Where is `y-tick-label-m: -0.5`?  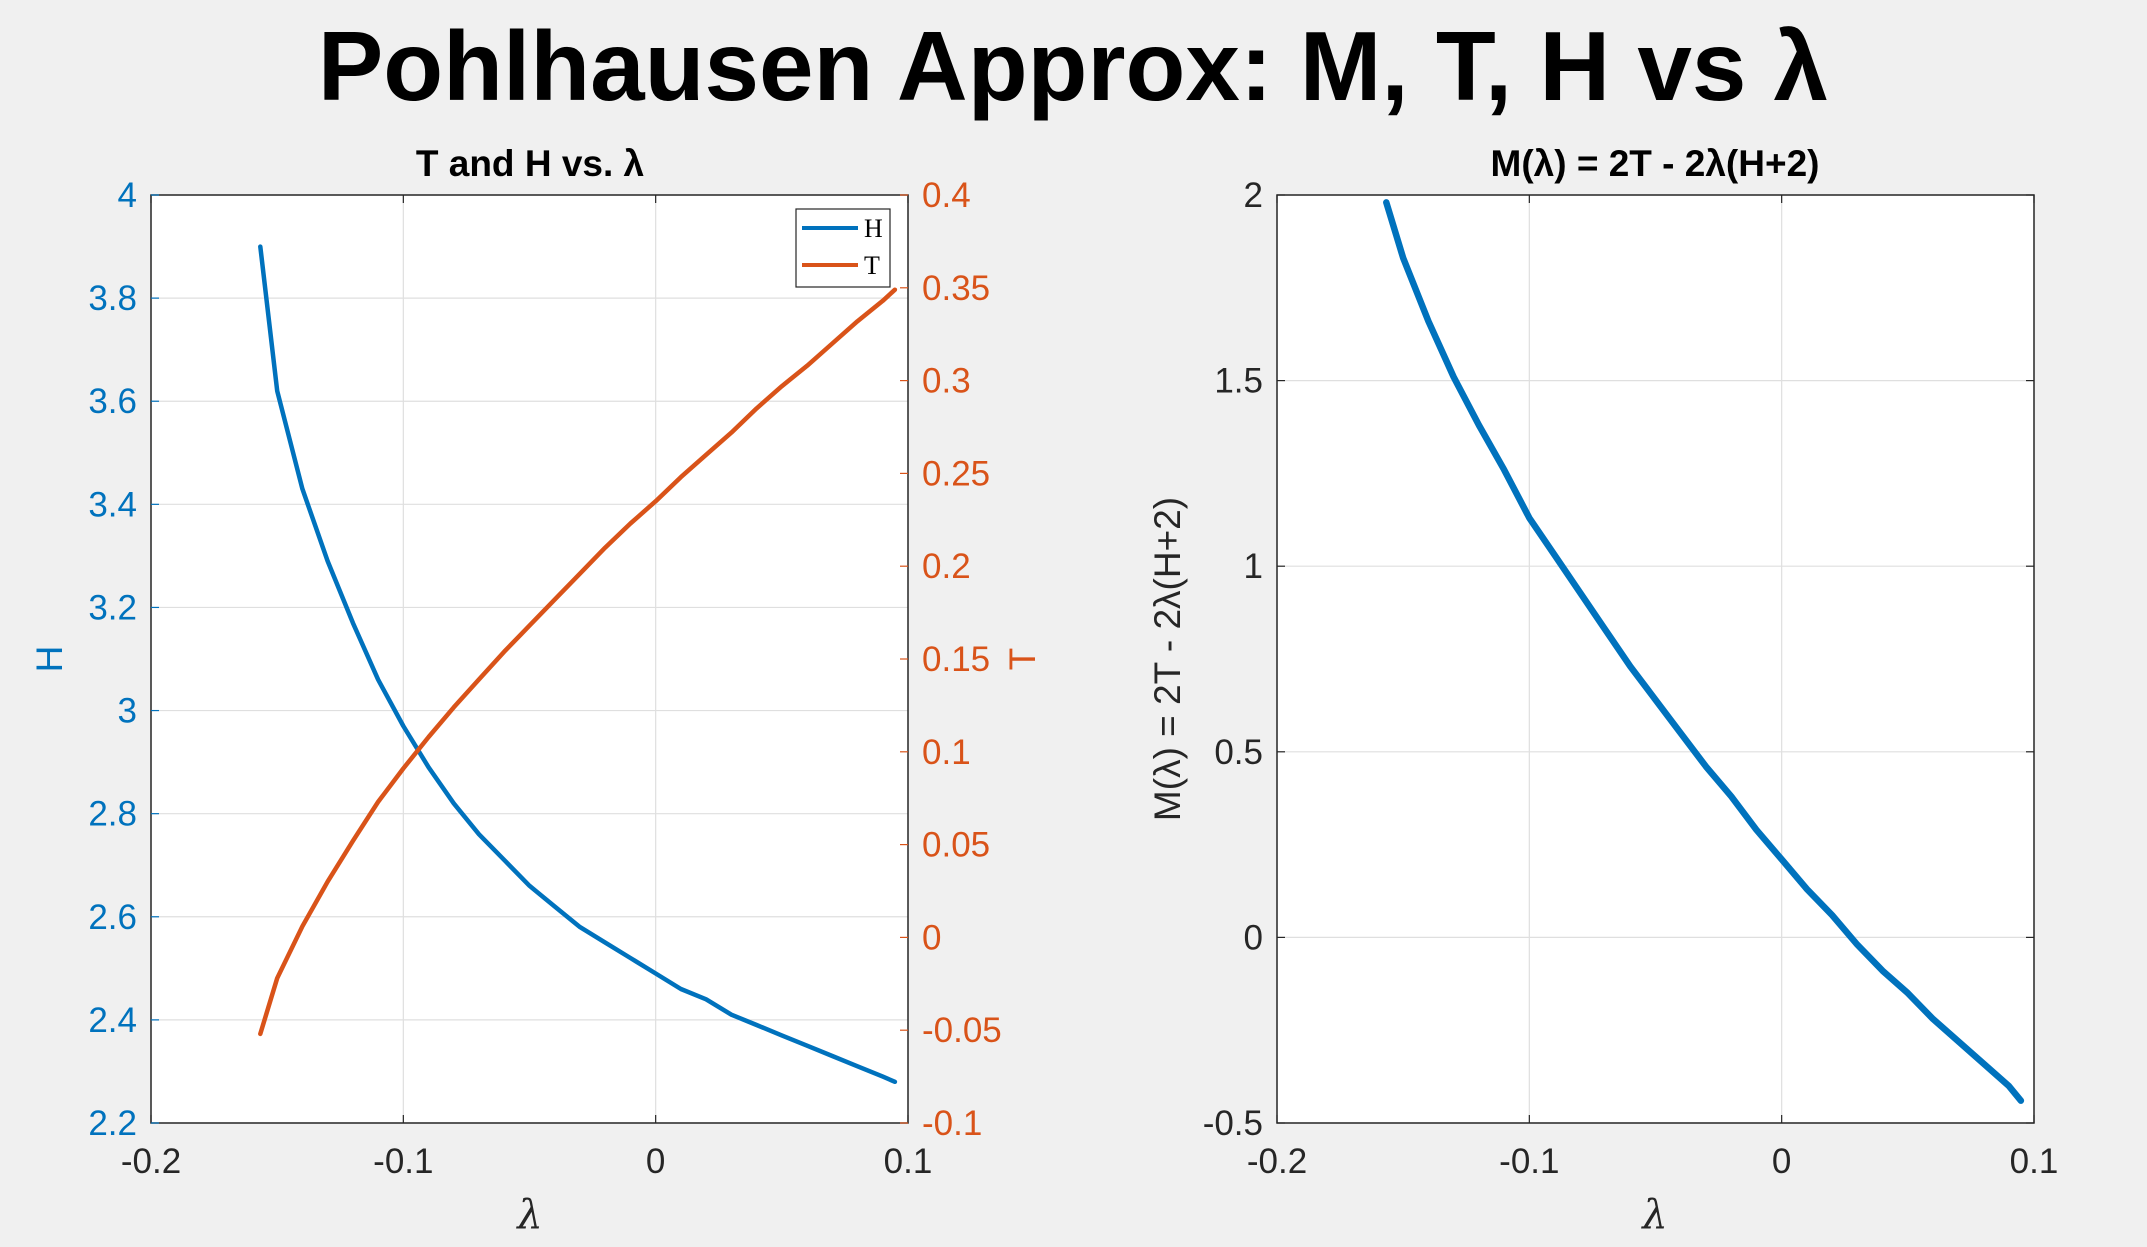 y-tick-label-m: -0.5 is located at coordinates (1233, 1123).